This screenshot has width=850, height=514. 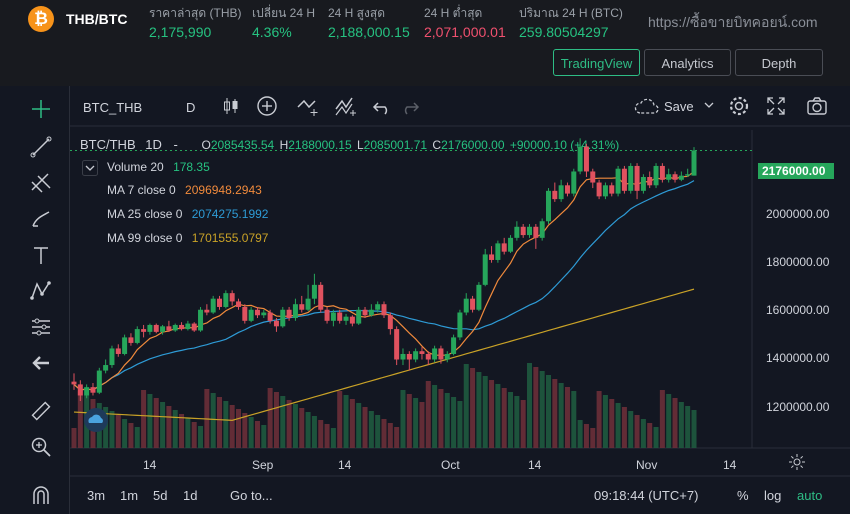 What do you see at coordinates (191, 167) in the screenshot?
I see `volume-value: 178.35` at bounding box center [191, 167].